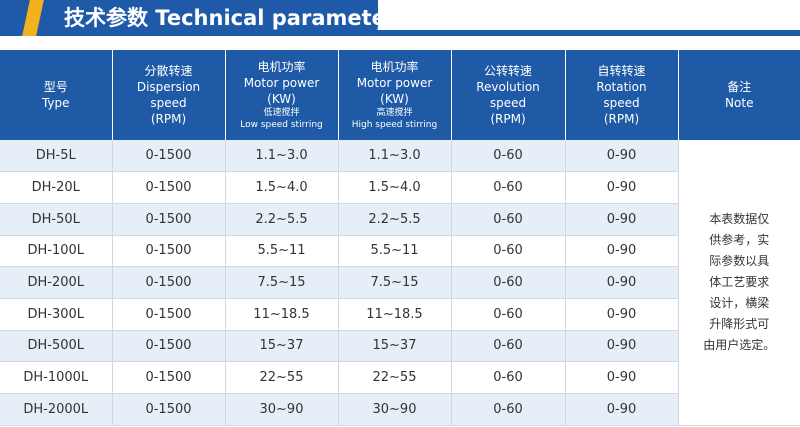 This screenshot has height=427, width=800. What do you see at coordinates (621, 87) in the screenshot?
I see `header-line: Rotation` at bounding box center [621, 87].